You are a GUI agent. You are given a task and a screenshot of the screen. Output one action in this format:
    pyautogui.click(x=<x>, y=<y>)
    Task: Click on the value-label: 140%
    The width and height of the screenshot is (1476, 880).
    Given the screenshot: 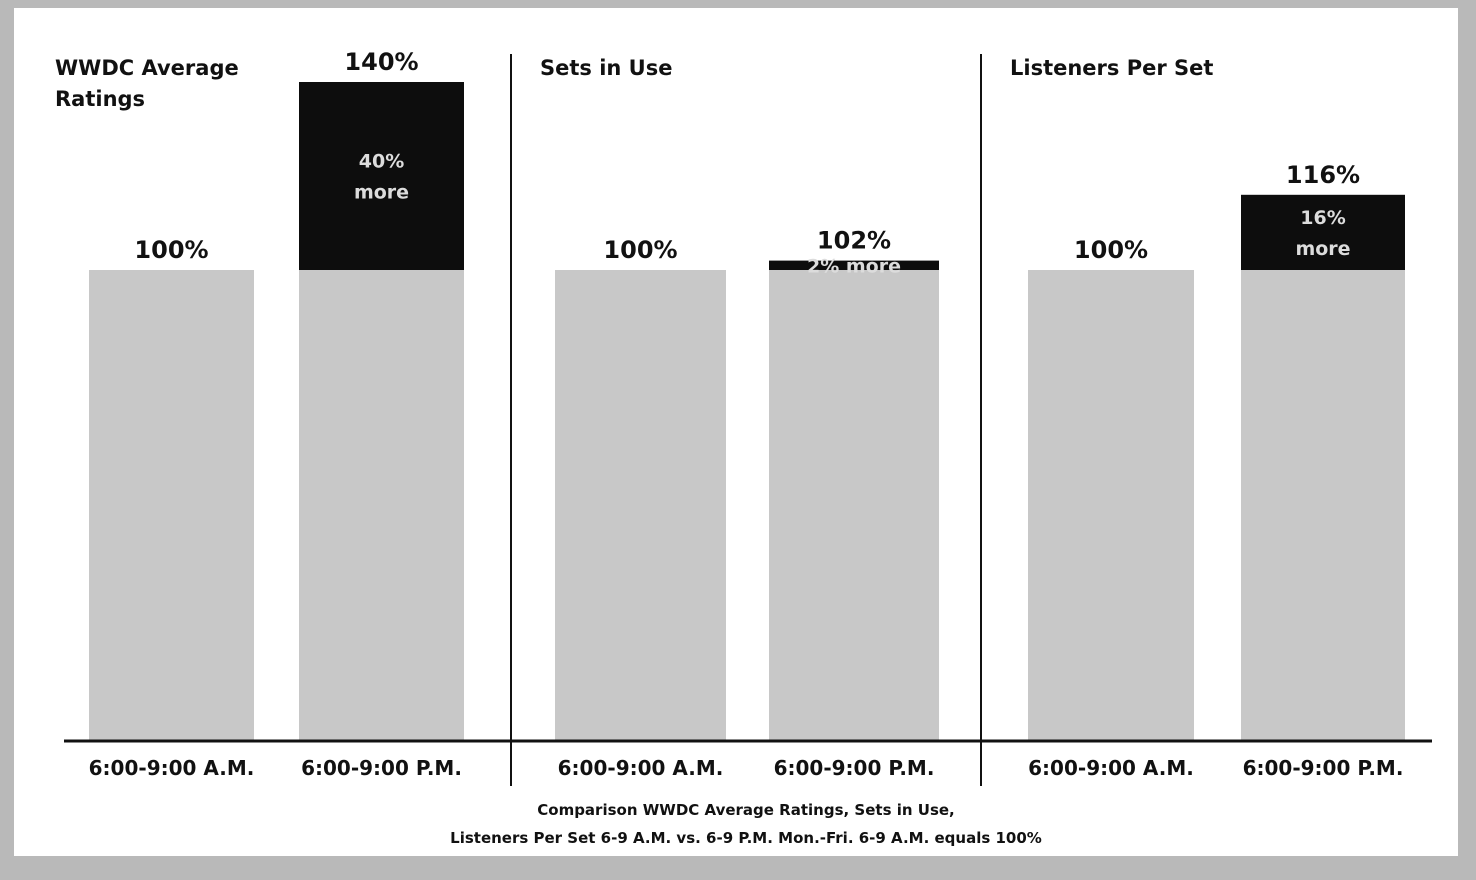 What is the action you would take?
    pyautogui.click(x=381, y=62)
    